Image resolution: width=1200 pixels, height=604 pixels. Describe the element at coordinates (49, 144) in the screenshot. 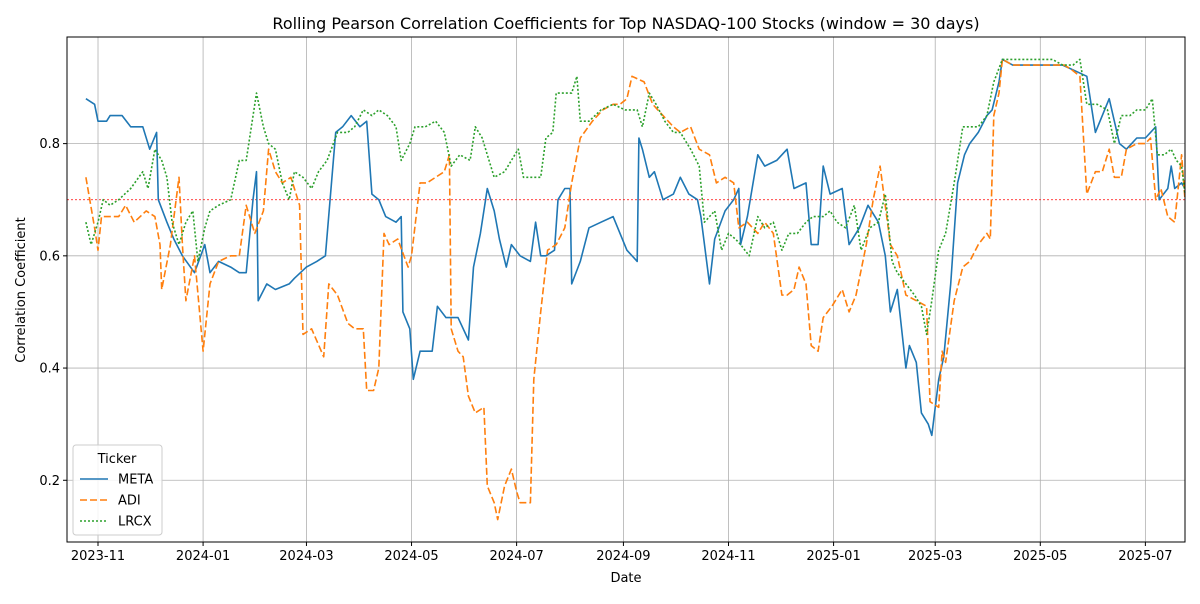

I see `y-tick-label: 0.8` at that location.